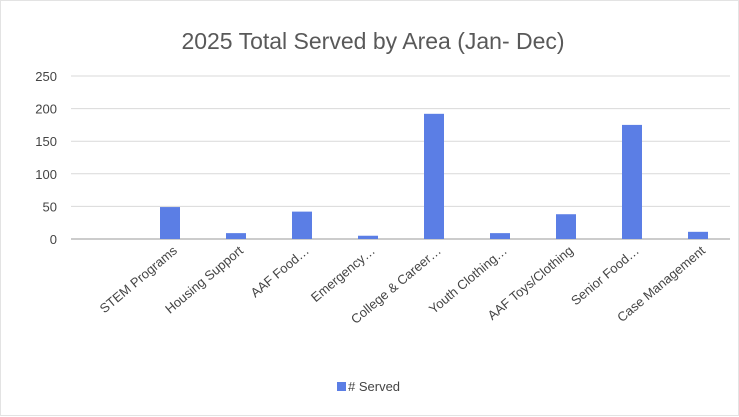 This screenshot has width=739, height=417. Describe the element at coordinates (46, 158) in the screenshot. I see `y-axis-tick-labels: 0 50 100 150 200 250` at that location.